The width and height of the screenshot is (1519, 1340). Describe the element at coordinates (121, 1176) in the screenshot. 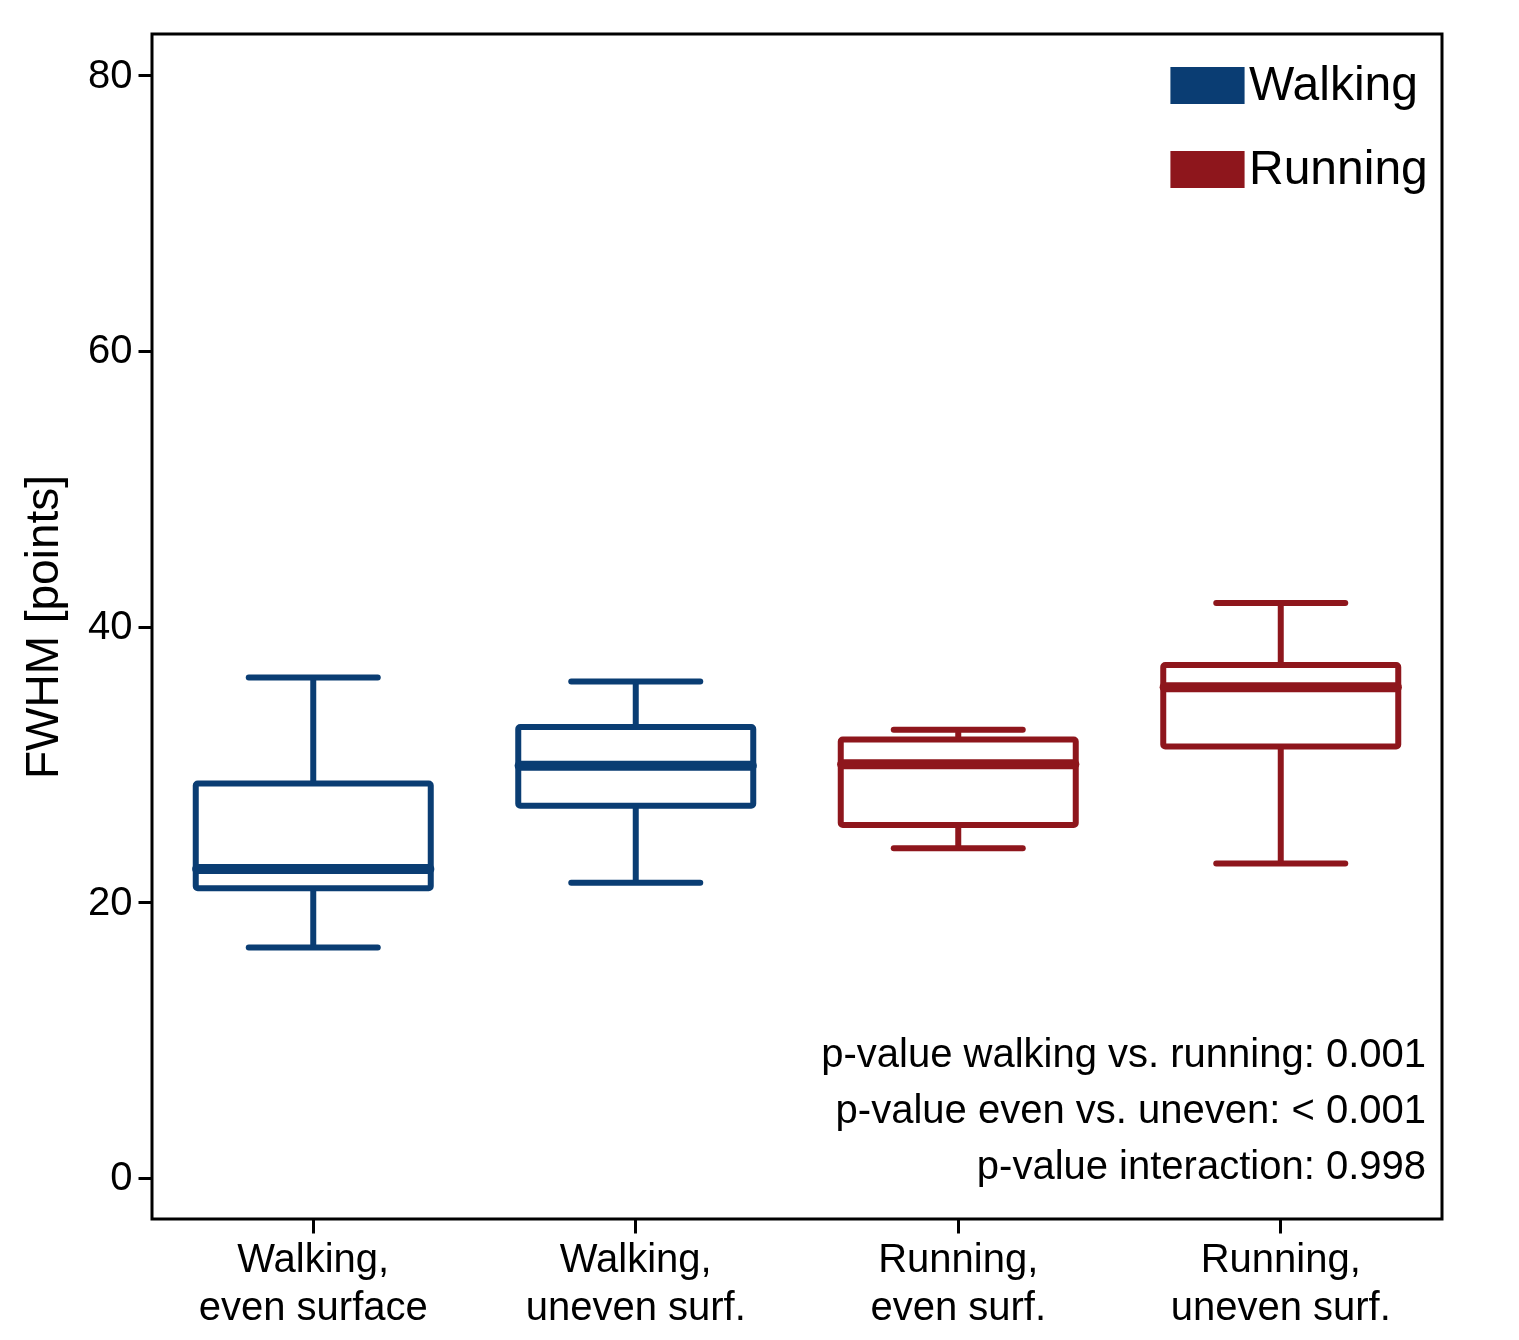

I see `y-tick-label: 0` at that location.